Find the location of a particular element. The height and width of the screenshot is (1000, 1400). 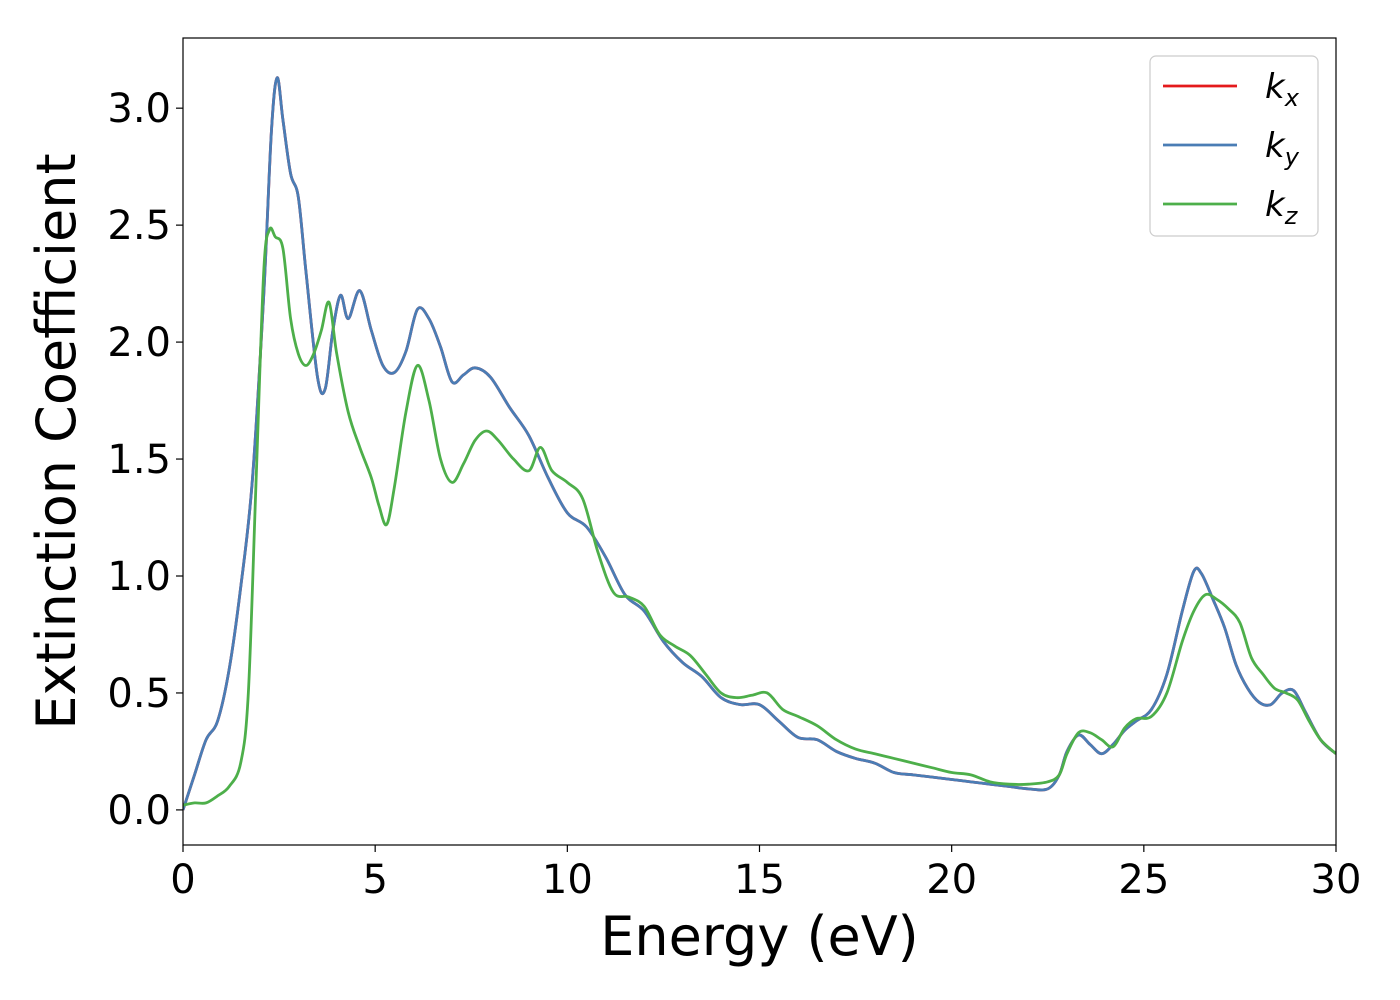

y-tick-label: 3.0 is located at coordinates (139, 109).